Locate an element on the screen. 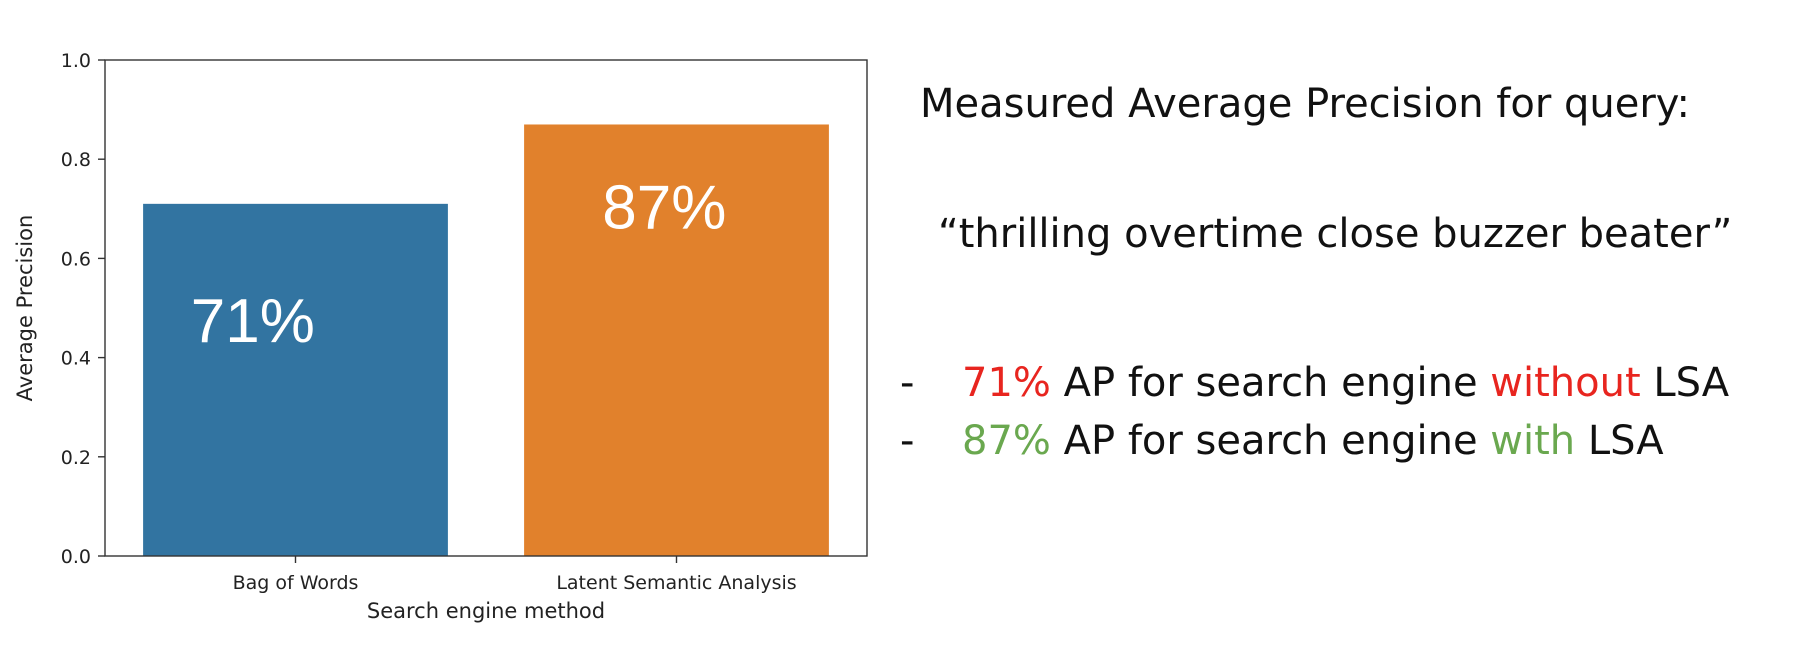  bar-data-label: 87% is located at coordinates (664, 207).